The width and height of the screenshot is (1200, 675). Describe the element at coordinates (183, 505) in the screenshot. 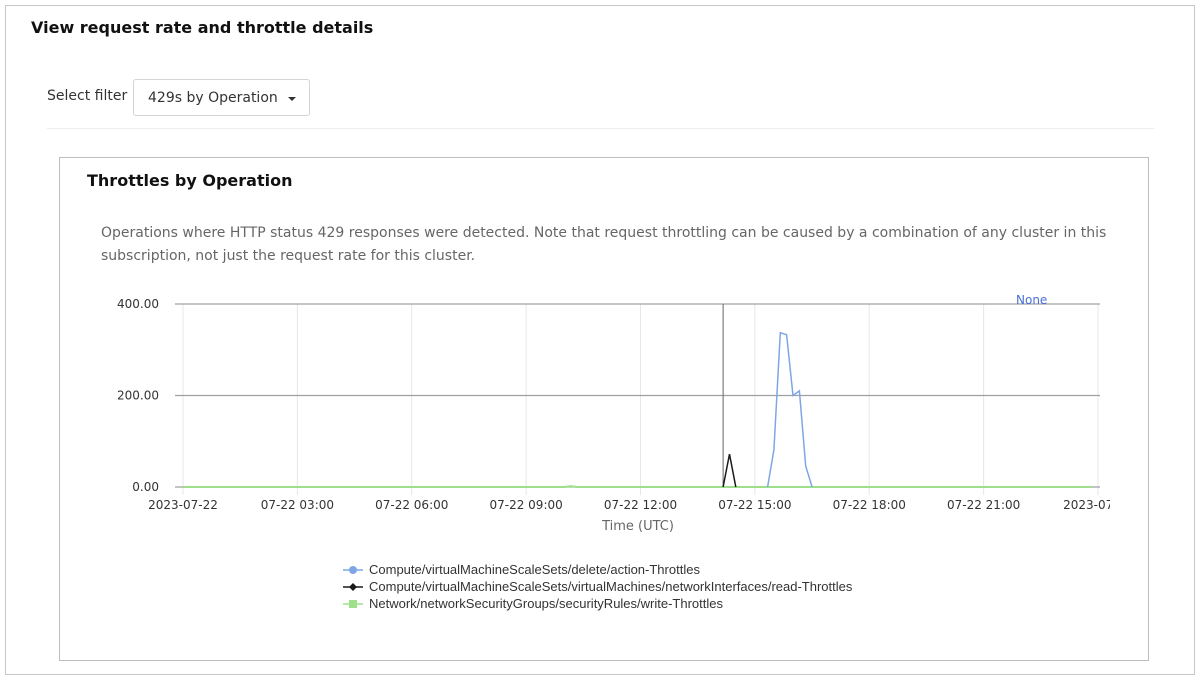

I see `x-tick-label: 2023-07-22` at that location.